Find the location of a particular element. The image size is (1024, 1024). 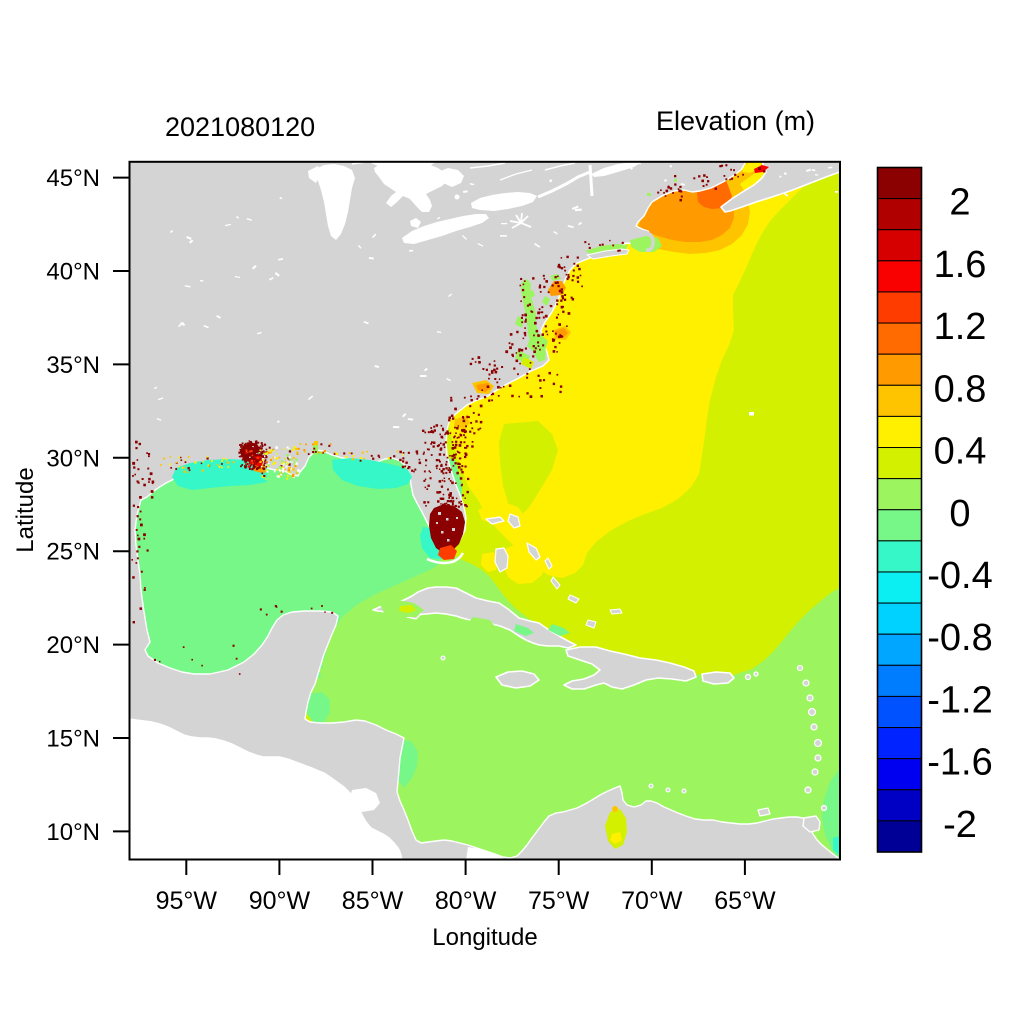

svg-text: 75°W is located at coordinates (559, 901).